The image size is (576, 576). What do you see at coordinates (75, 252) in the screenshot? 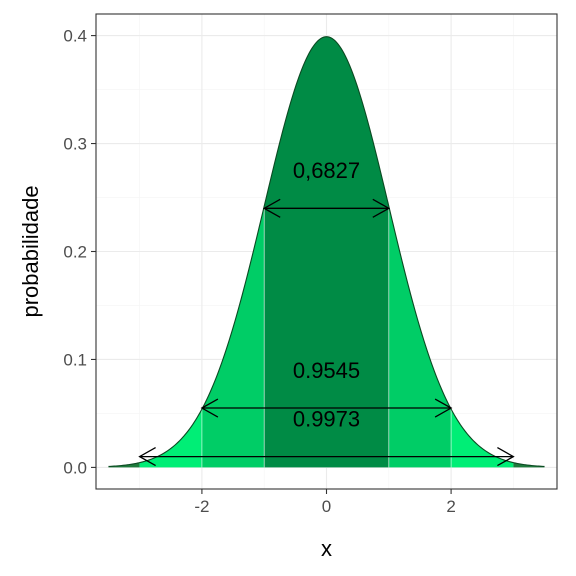
I see `y-tick-label: 0.2` at bounding box center [75, 252].